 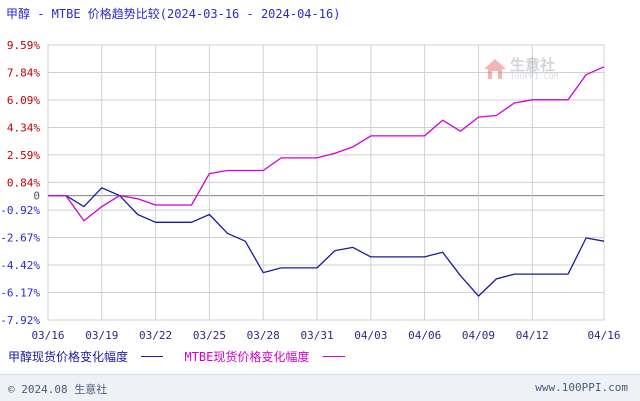 What do you see at coordinates (533, 65) in the screenshot?
I see `watermark-text: 生意社` at bounding box center [533, 65].